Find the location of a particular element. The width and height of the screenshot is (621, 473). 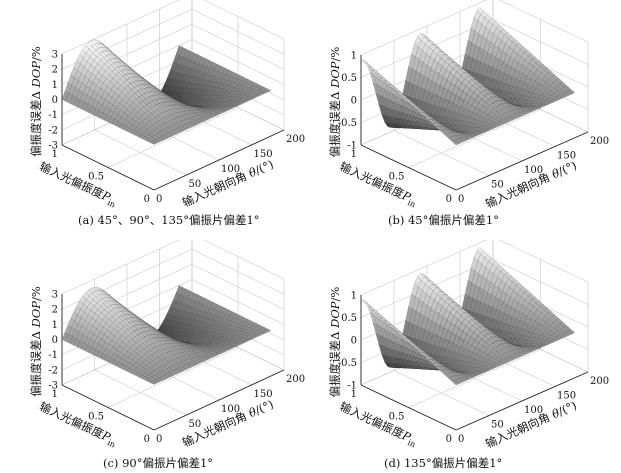

z-tick-label: 0.5 is located at coordinates (349, 318).